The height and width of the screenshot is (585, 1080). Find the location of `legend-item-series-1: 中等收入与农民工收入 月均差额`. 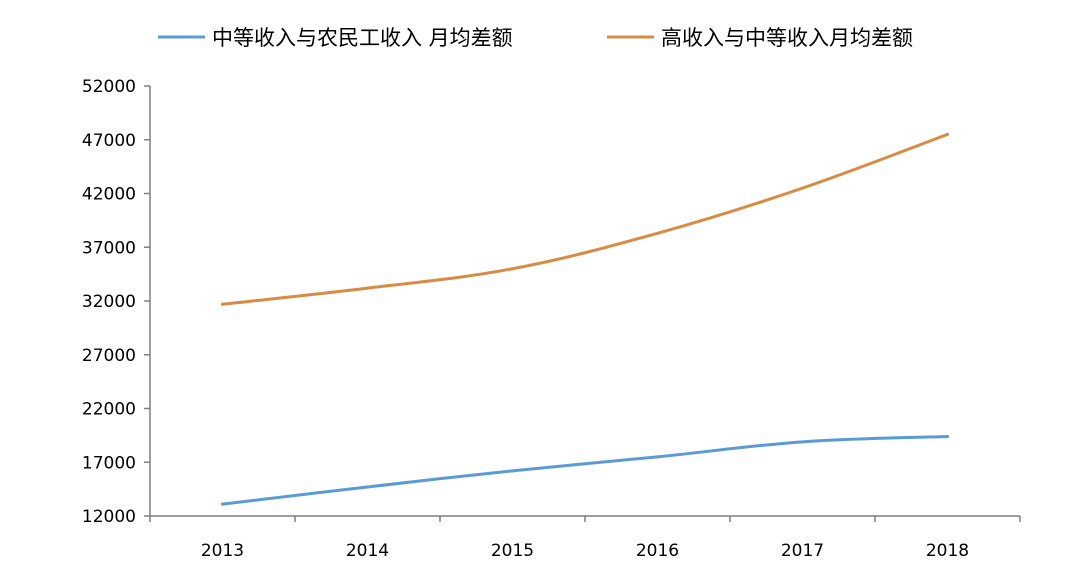

legend-item-series-1: 中等收入与农民工收入 月均差额 is located at coordinates (335, 38).